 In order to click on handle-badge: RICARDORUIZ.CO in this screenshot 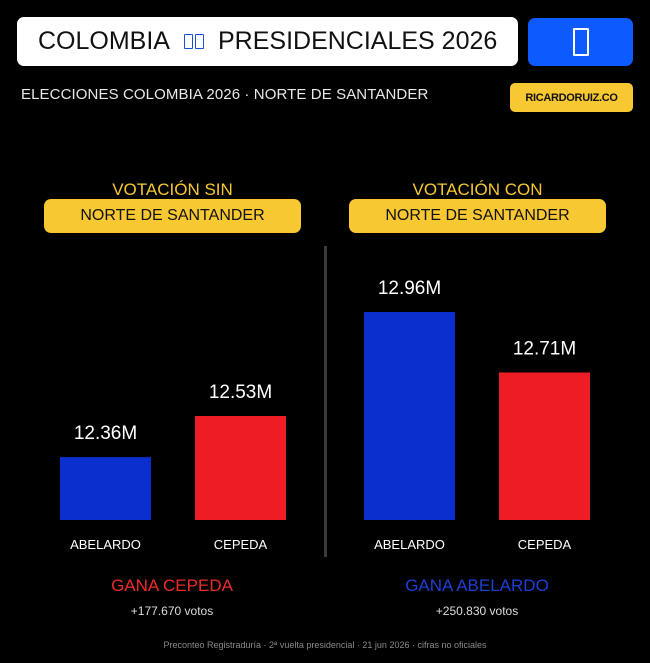, I will do `click(571, 97)`.